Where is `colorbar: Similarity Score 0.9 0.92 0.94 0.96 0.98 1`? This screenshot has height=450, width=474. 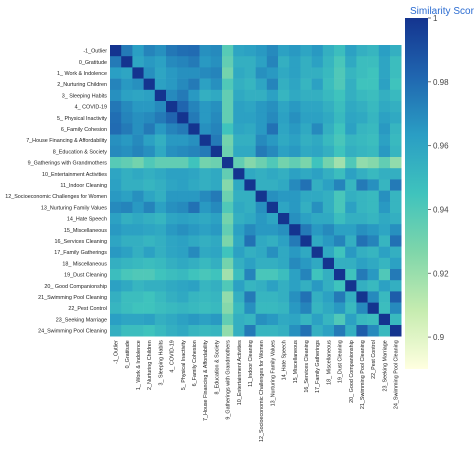 colorbar: Similarity Score 0.9 0.92 0.94 0.96 0.98 1 is located at coordinates (439, 187).